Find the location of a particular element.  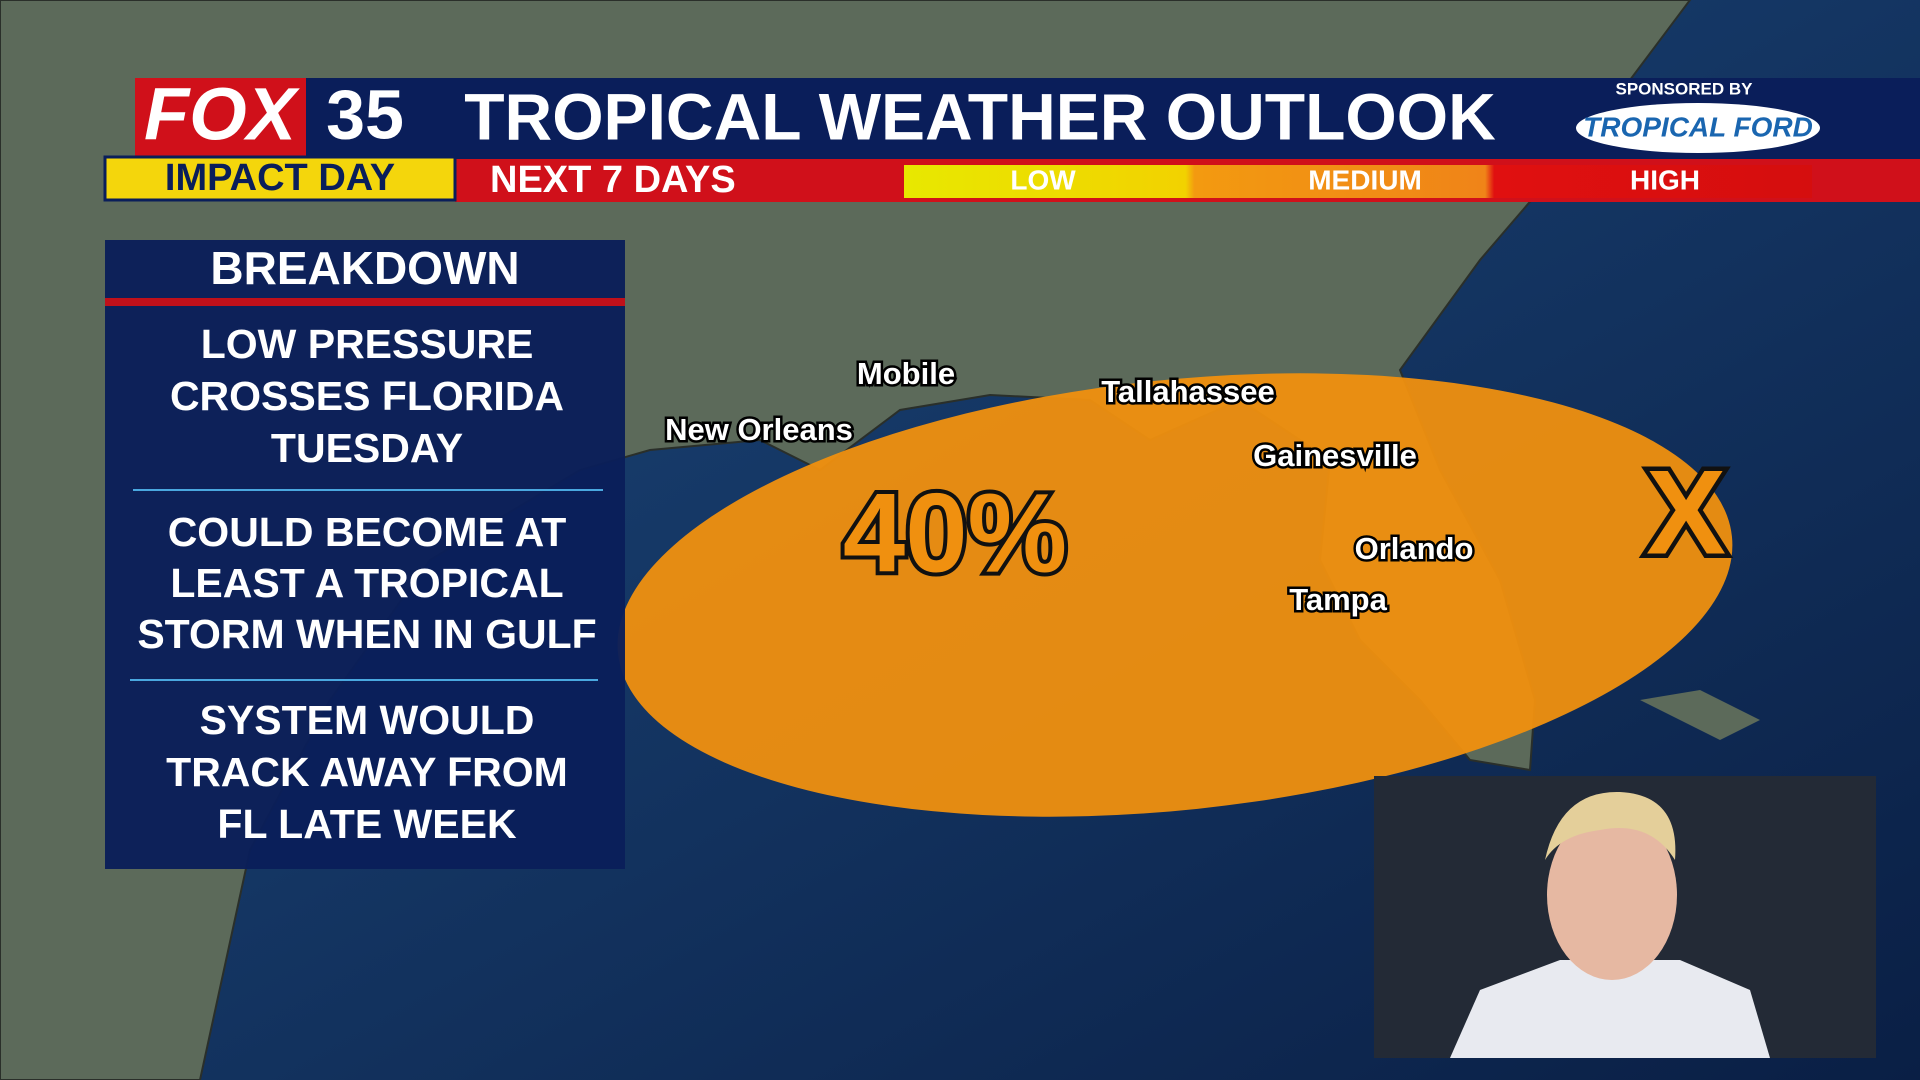

presenter-shirt is located at coordinates (1610, 1009).